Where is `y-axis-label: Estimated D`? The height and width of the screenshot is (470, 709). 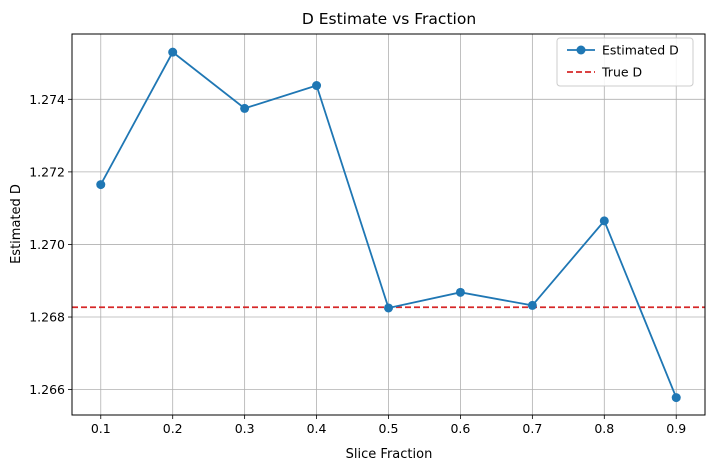
y-axis-label: Estimated D is located at coordinates (16, 224).